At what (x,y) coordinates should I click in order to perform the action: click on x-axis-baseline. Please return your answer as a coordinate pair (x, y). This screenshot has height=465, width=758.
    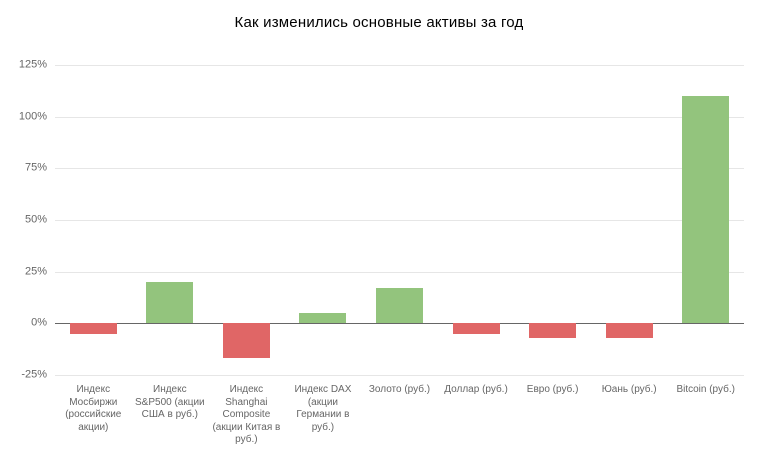
    Looking at the image, I should click on (399, 324).